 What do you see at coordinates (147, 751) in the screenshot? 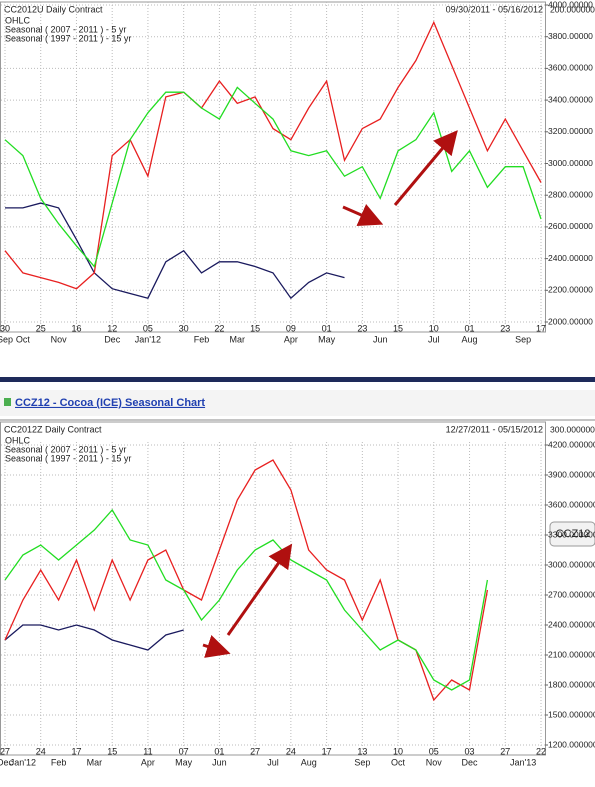
I see `x-tick-label: 11` at bounding box center [147, 751].